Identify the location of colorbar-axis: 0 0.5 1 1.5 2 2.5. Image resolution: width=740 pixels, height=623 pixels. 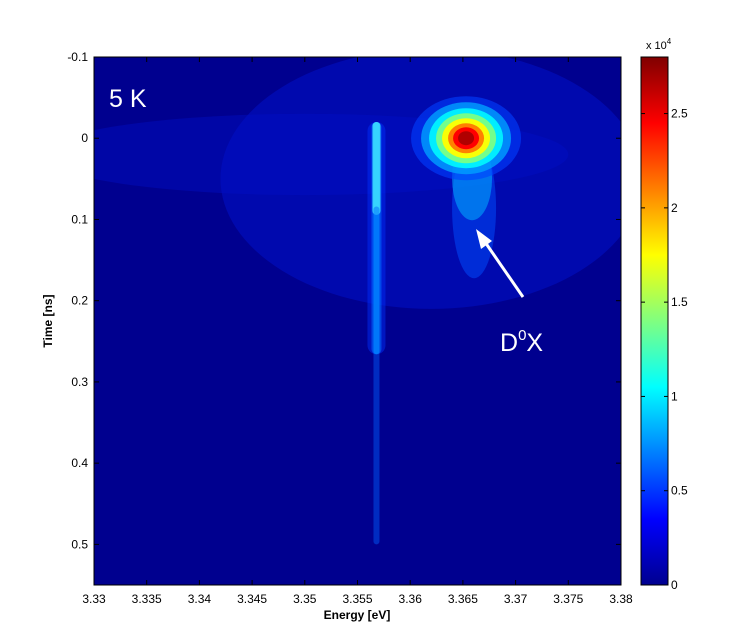
(664, 349).